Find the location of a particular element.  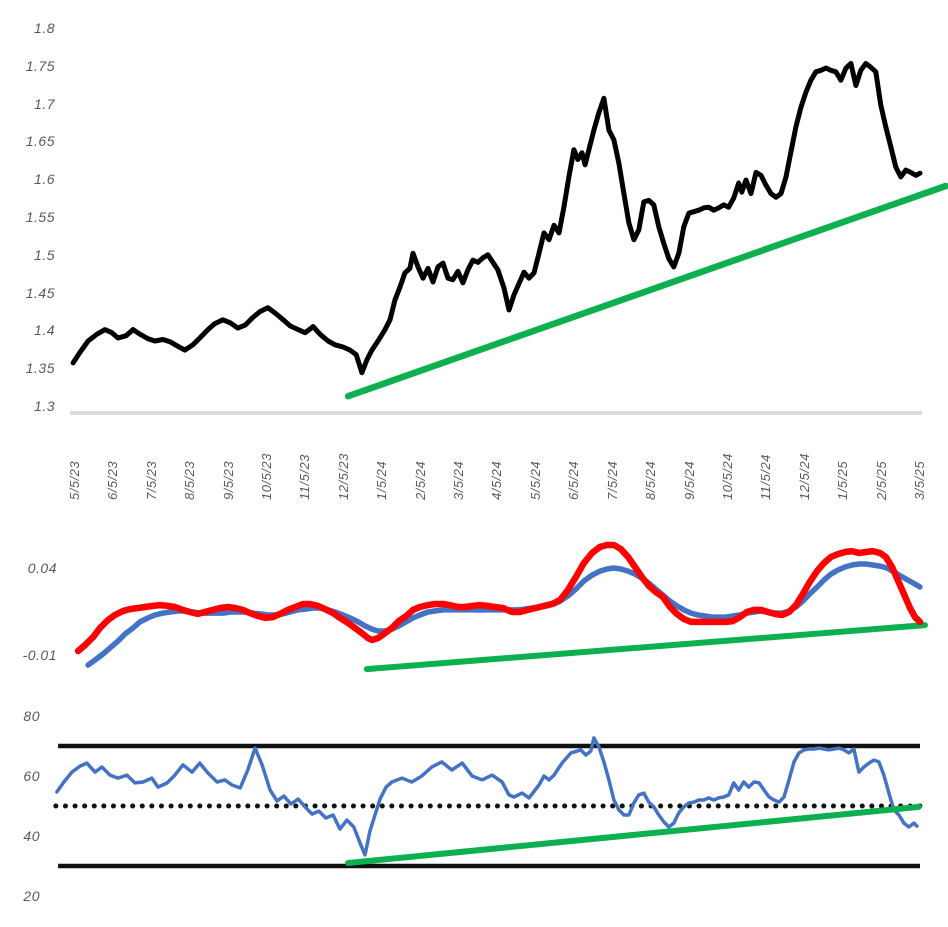

price-chart-x-tick-label: 6/5/23 is located at coordinates (112, 480).